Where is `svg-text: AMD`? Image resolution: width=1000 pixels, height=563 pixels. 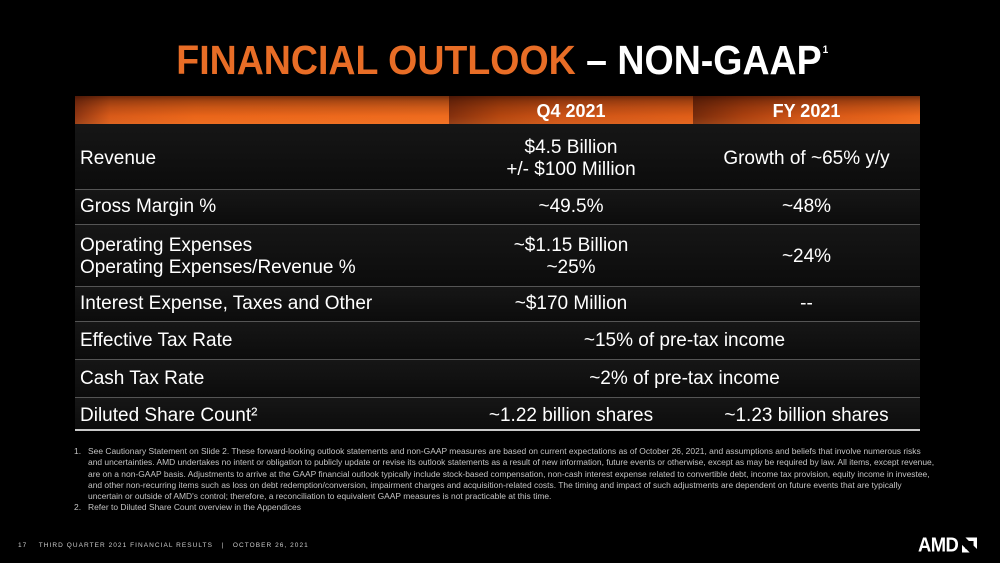 svg-text: AMD is located at coordinates (938, 545).